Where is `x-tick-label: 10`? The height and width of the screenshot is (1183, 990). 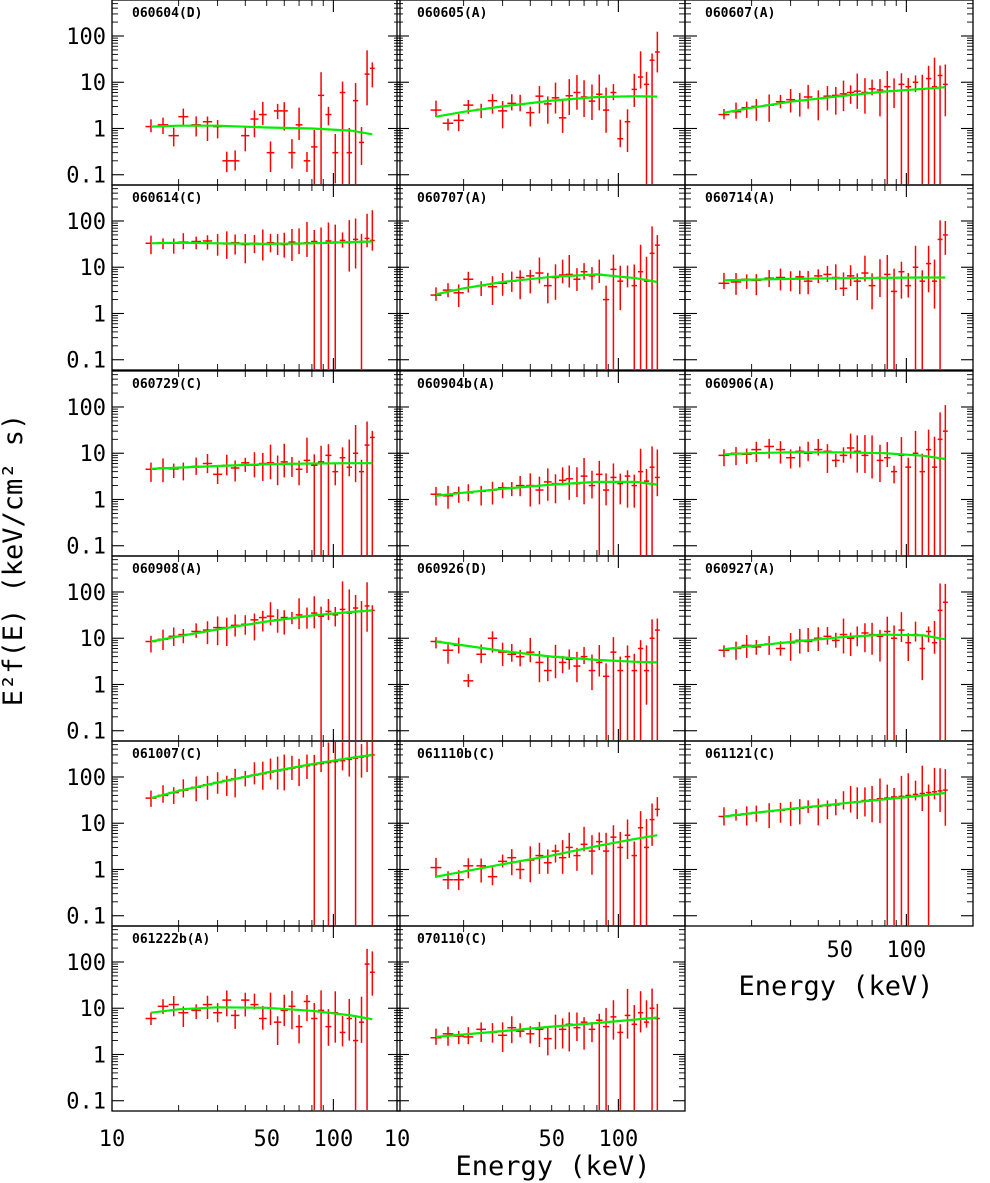
x-tick-label: 10 is located at coordinates (112, 1139).